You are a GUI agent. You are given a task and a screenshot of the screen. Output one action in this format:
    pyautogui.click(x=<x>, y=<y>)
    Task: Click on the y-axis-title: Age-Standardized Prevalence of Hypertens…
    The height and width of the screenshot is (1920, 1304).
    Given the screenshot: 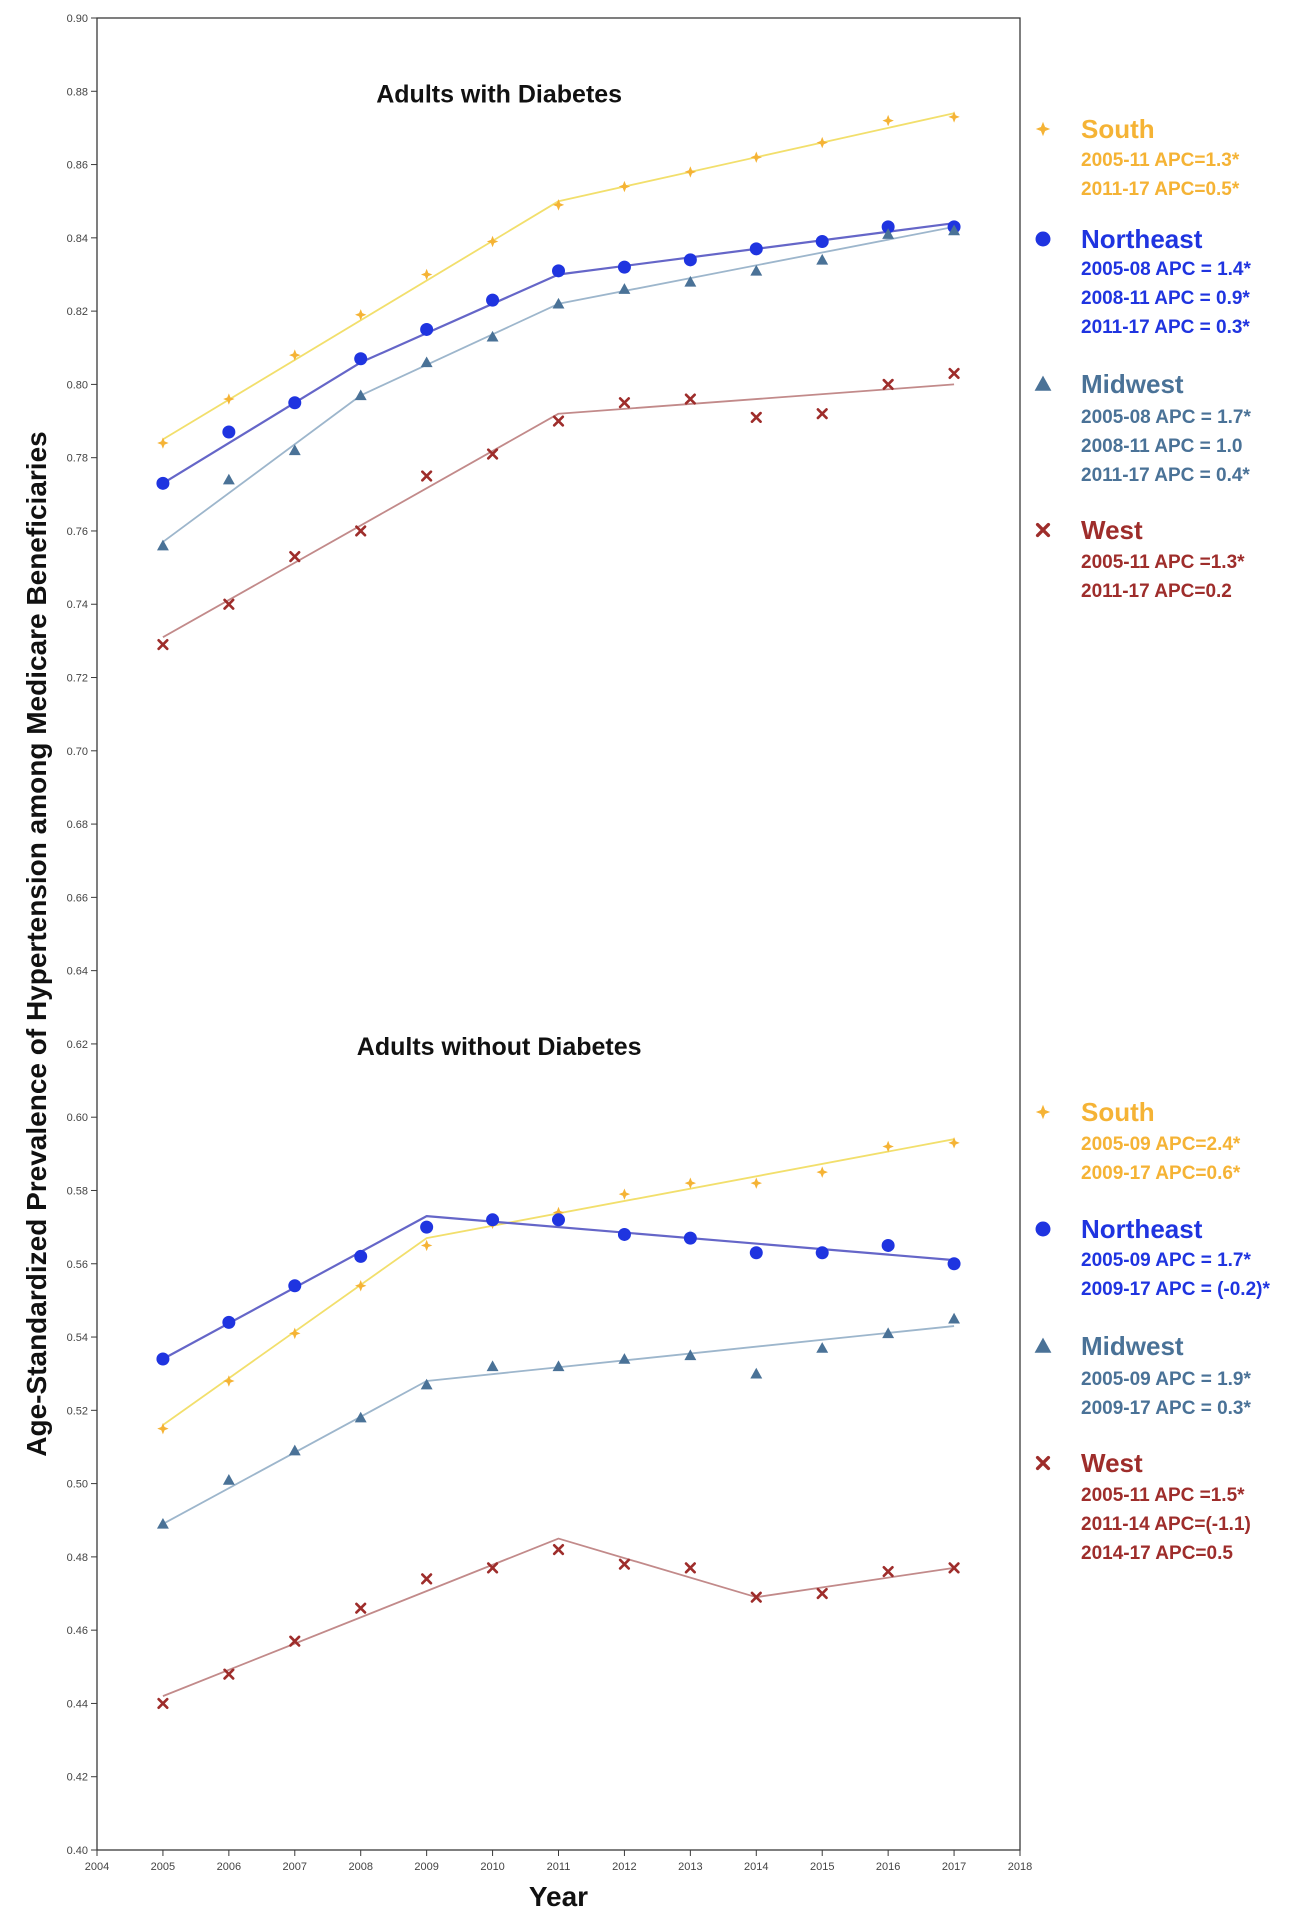 What is the action you would take?
    pyautogui.click(x=36, y=943)
    